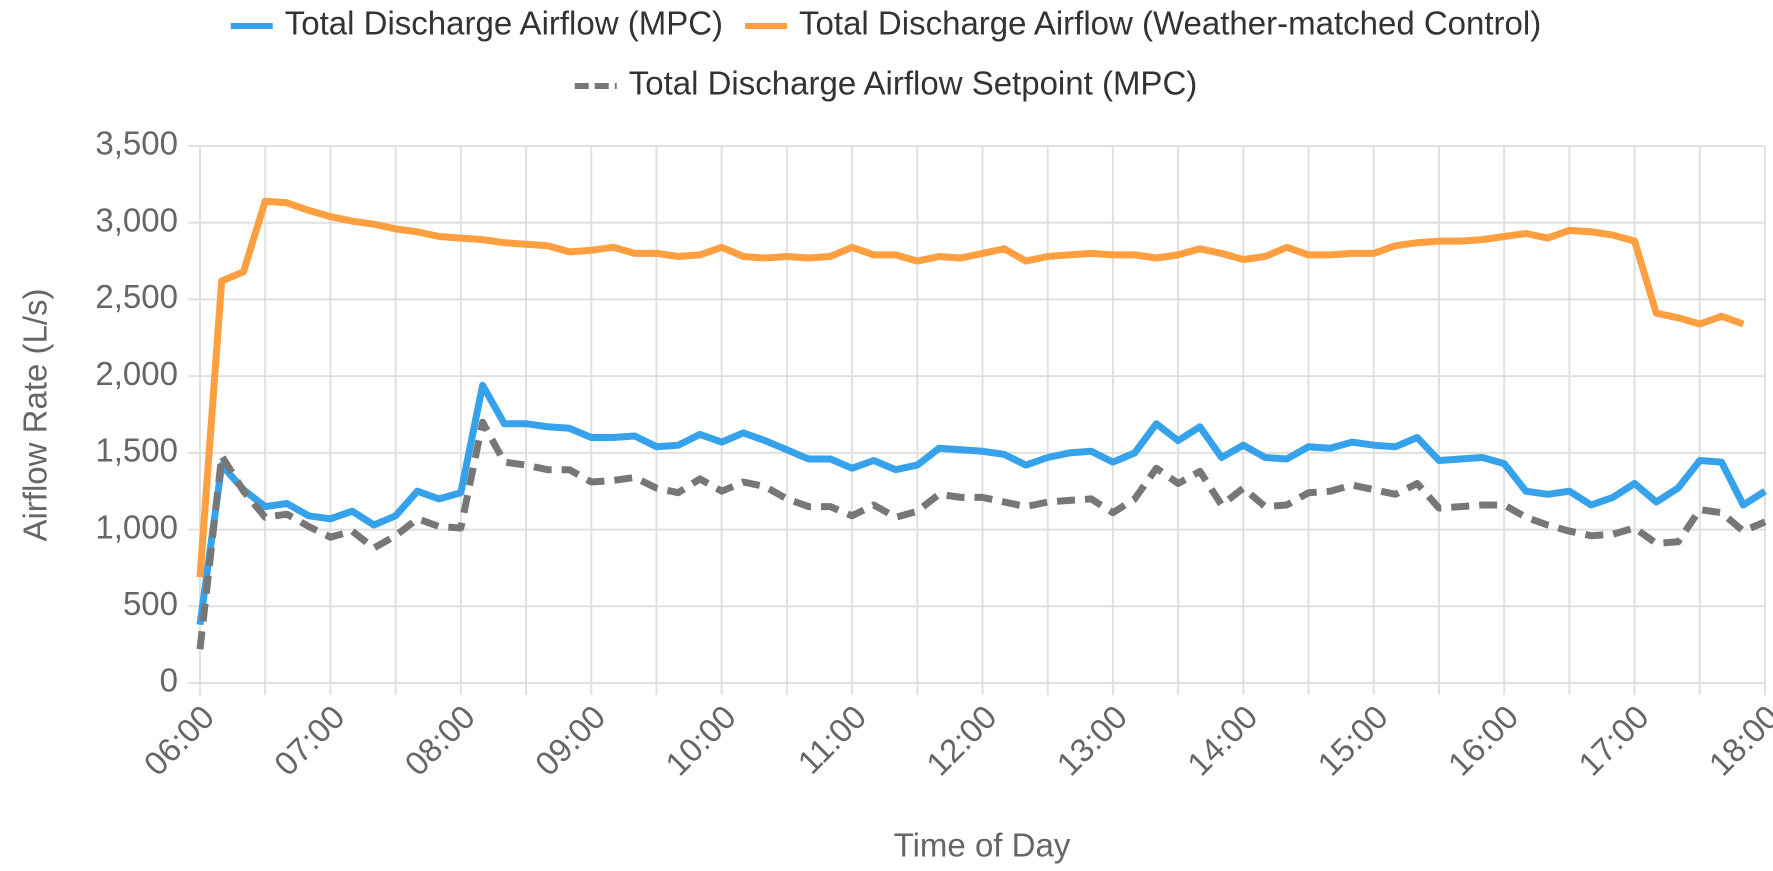  What do you see at coordinates (570, 740) in the screenshot?
I see `x-tick-label: 09:00` at bounding box center [570, 740].